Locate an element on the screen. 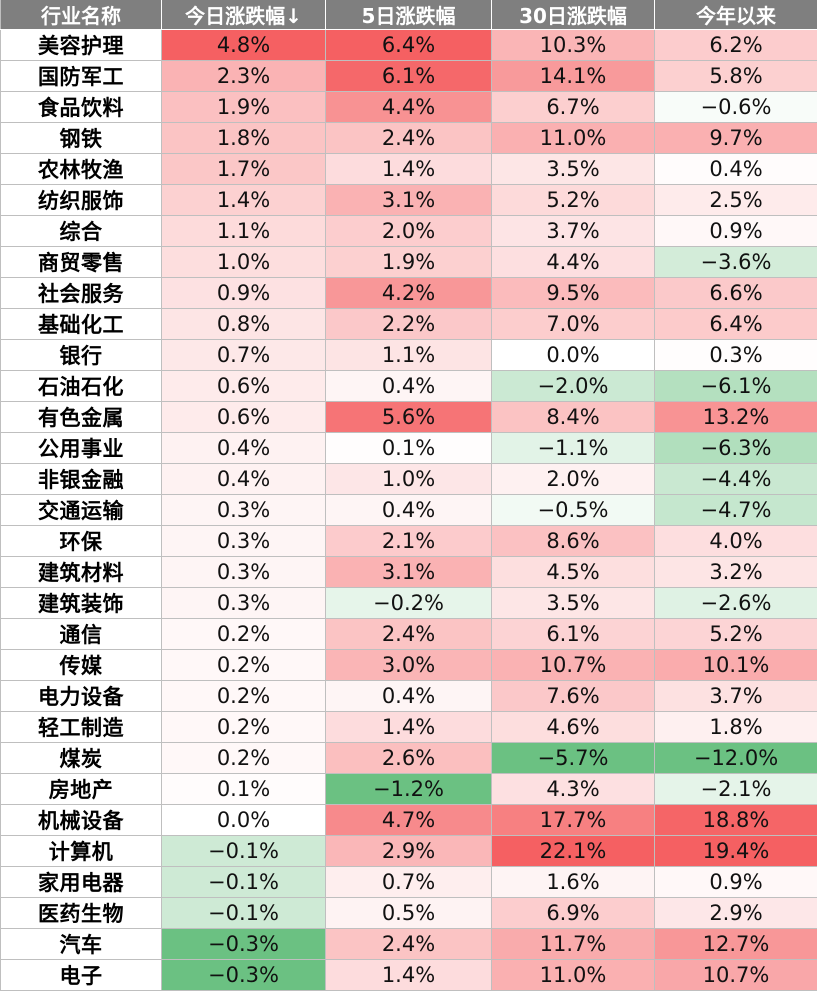  column-header-ytd-change: 今年以来 is located at coordinates (736, 15).